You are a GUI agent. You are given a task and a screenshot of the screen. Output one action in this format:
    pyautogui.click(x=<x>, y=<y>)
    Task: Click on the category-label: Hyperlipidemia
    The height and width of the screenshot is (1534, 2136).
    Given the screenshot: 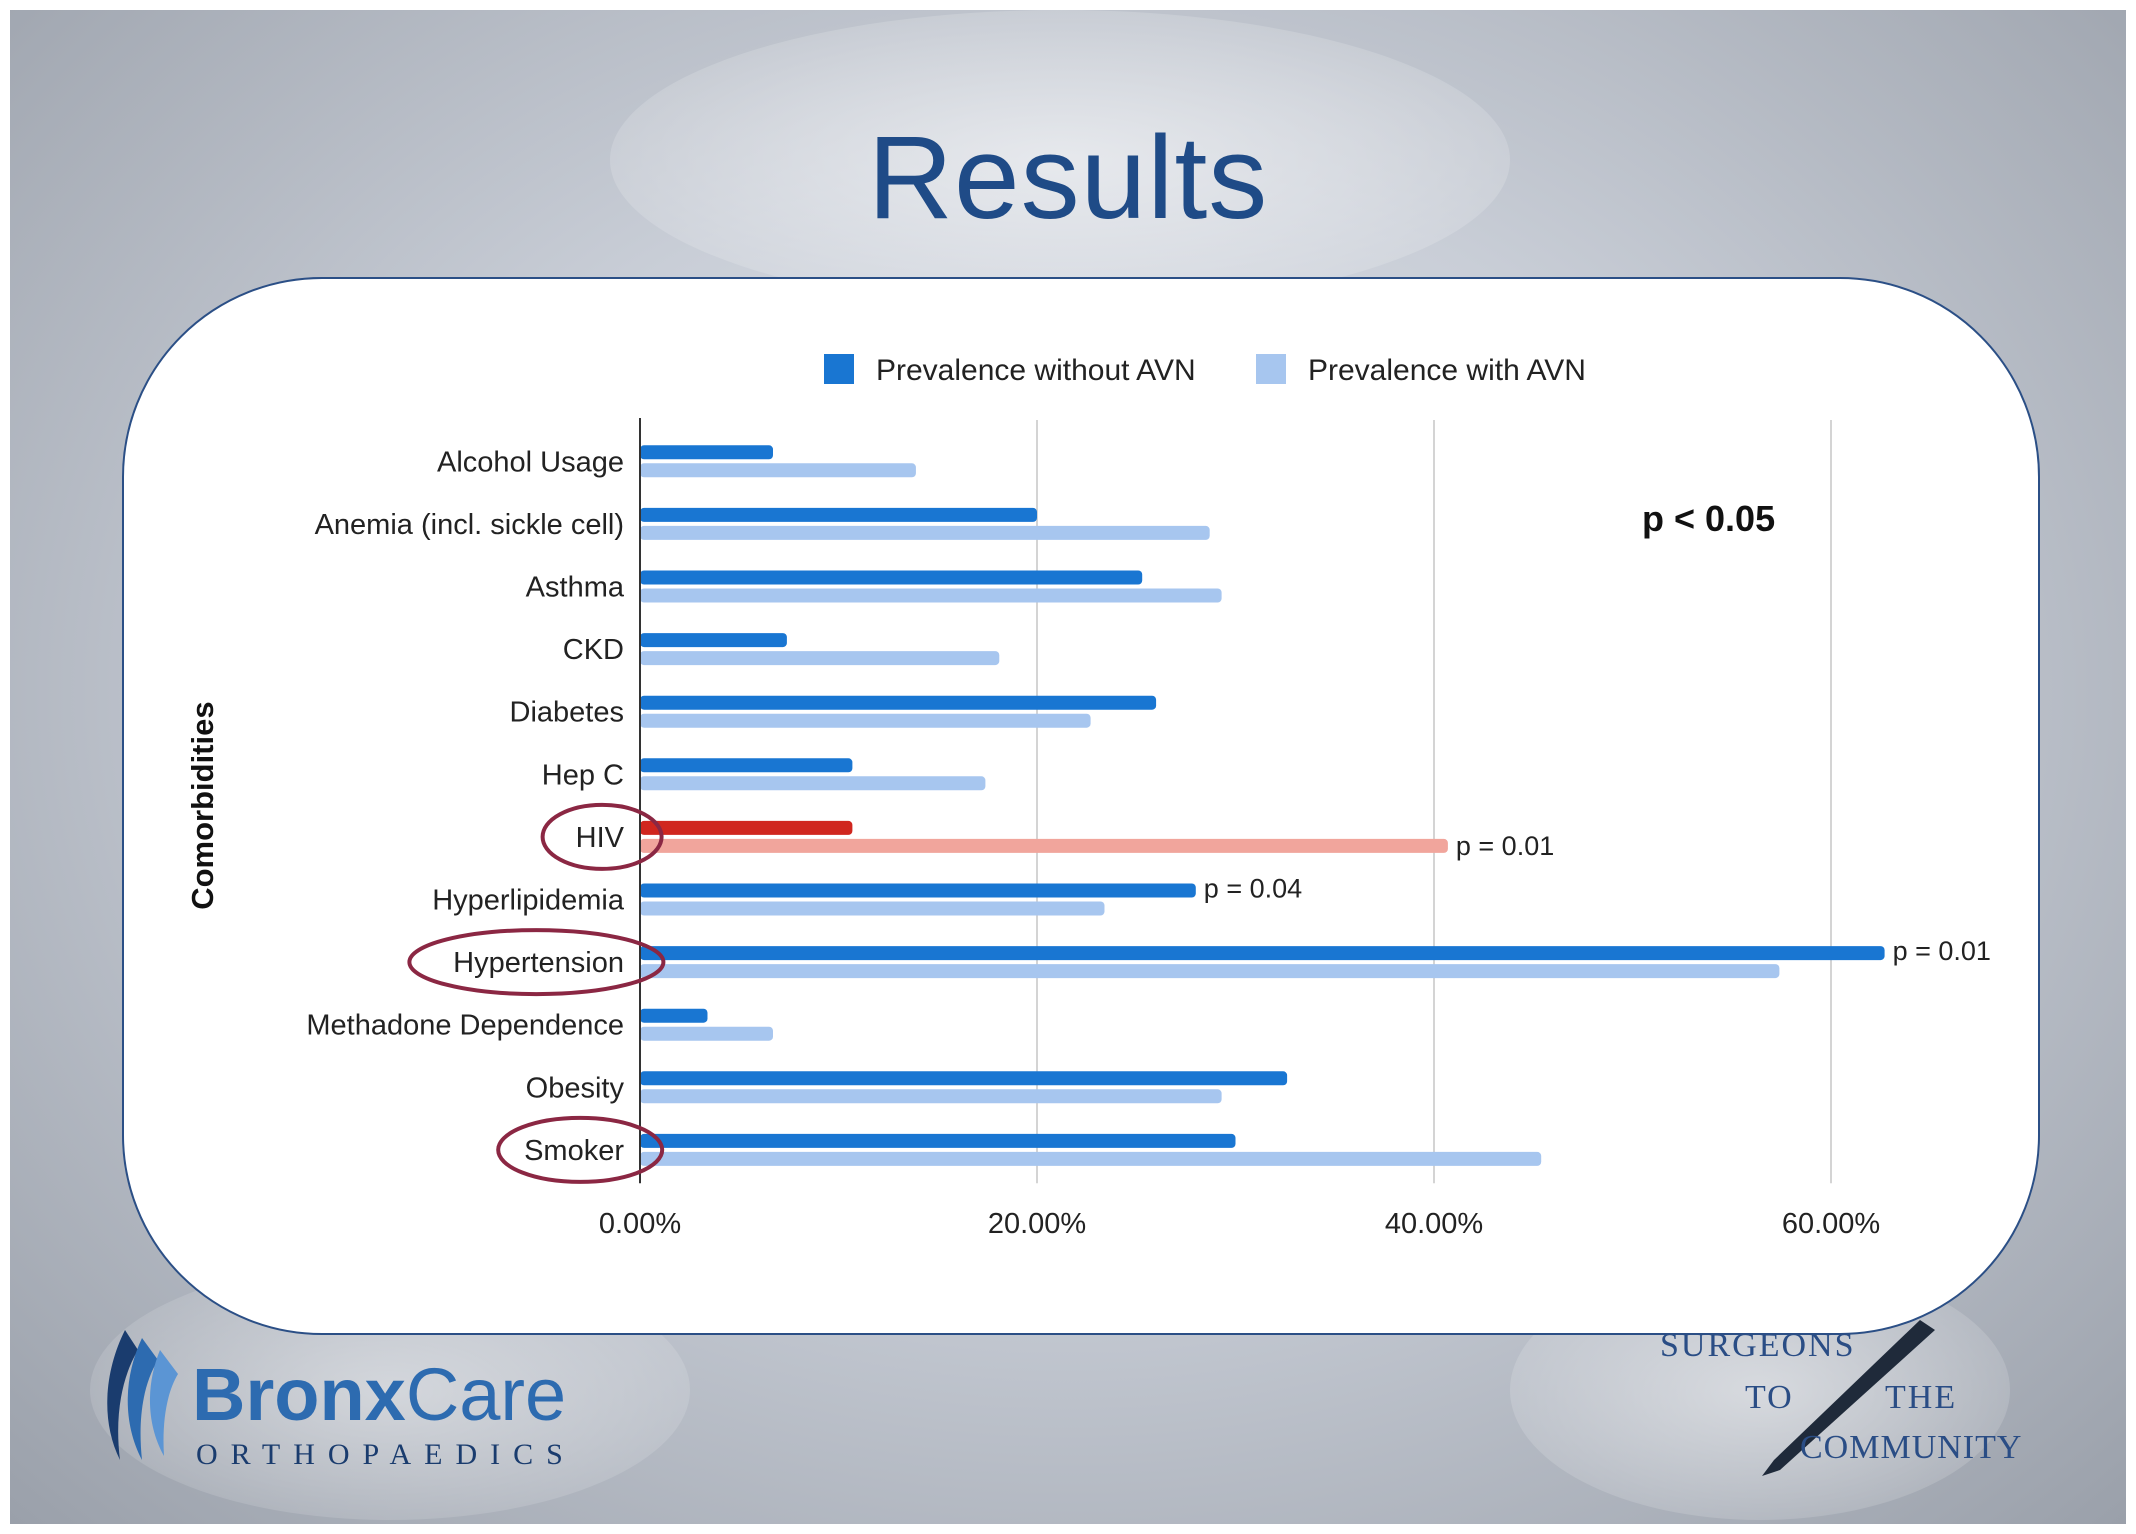 What is the action you would take?
    pyautogui.click(x=528, y=901)
    